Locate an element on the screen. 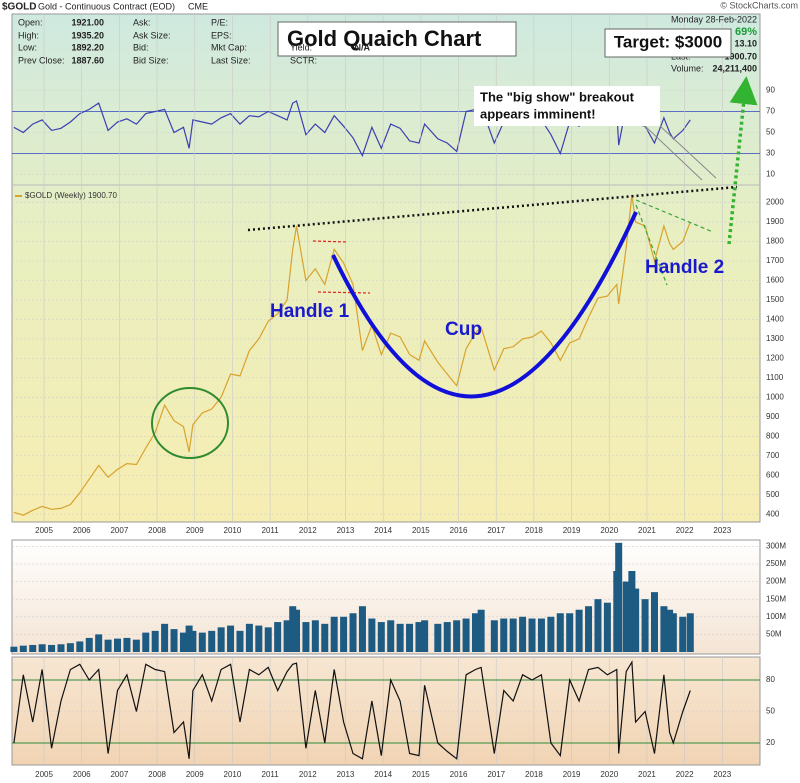 This screenshot has width=800, height=783. annotation: Target: $3000 is located at coordinates (668, 41).